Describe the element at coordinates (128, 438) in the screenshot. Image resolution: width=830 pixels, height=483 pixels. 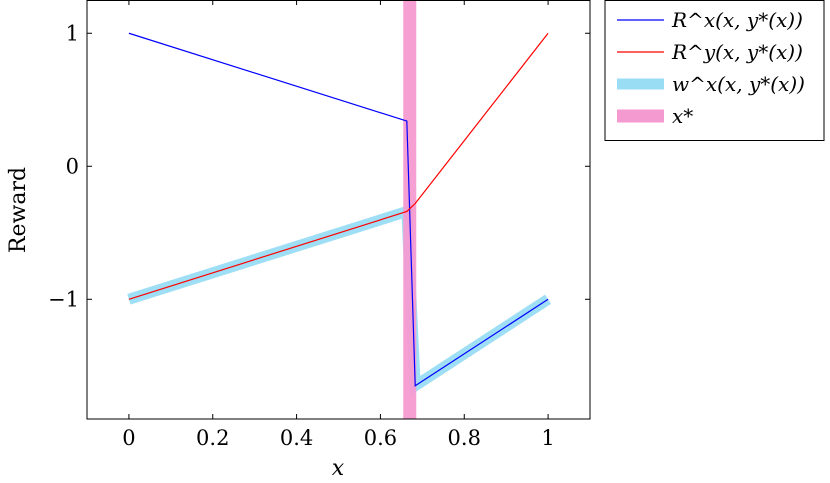
I see `x-tick-label: 0` at that location.